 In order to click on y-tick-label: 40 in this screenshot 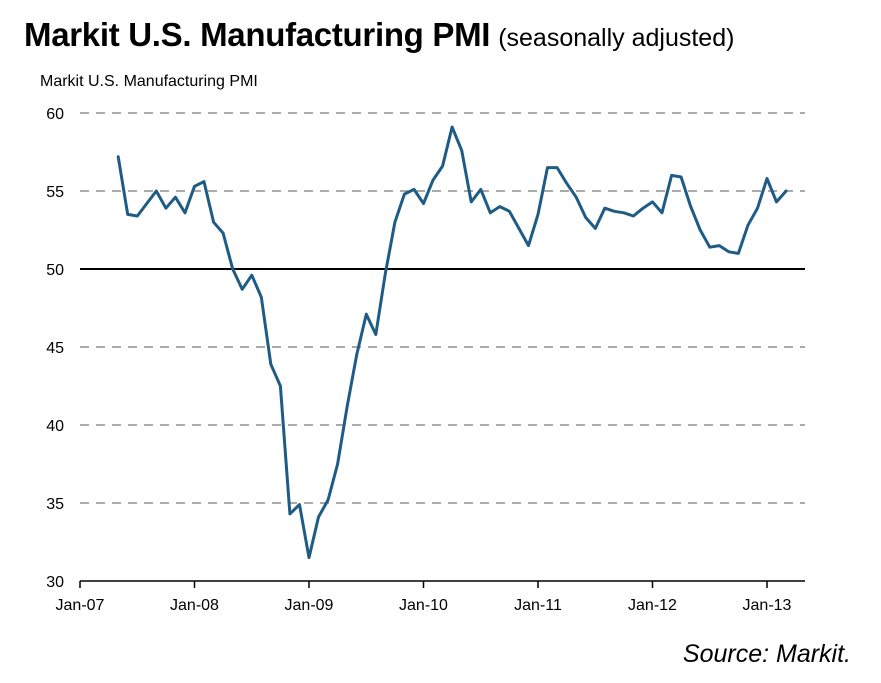, I will do `click(55, 426)`.